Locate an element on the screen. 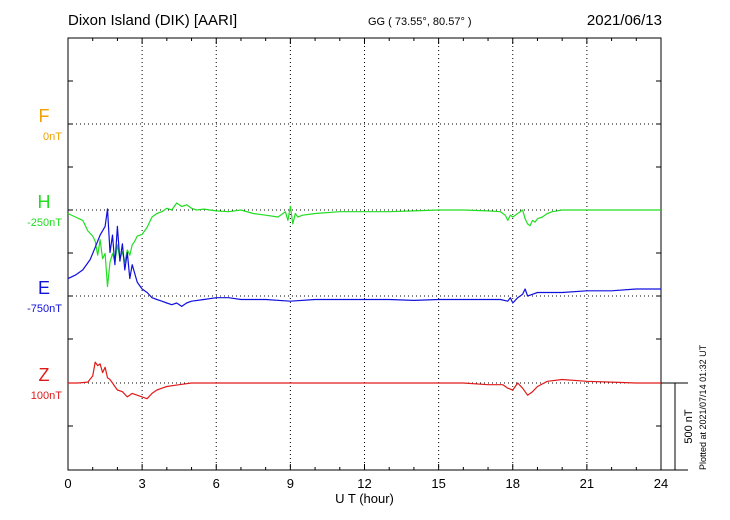 Image resolution: width=730 pixels, height=520 pixels. x-tick-label: 24 is located at coordinates (661, 483).